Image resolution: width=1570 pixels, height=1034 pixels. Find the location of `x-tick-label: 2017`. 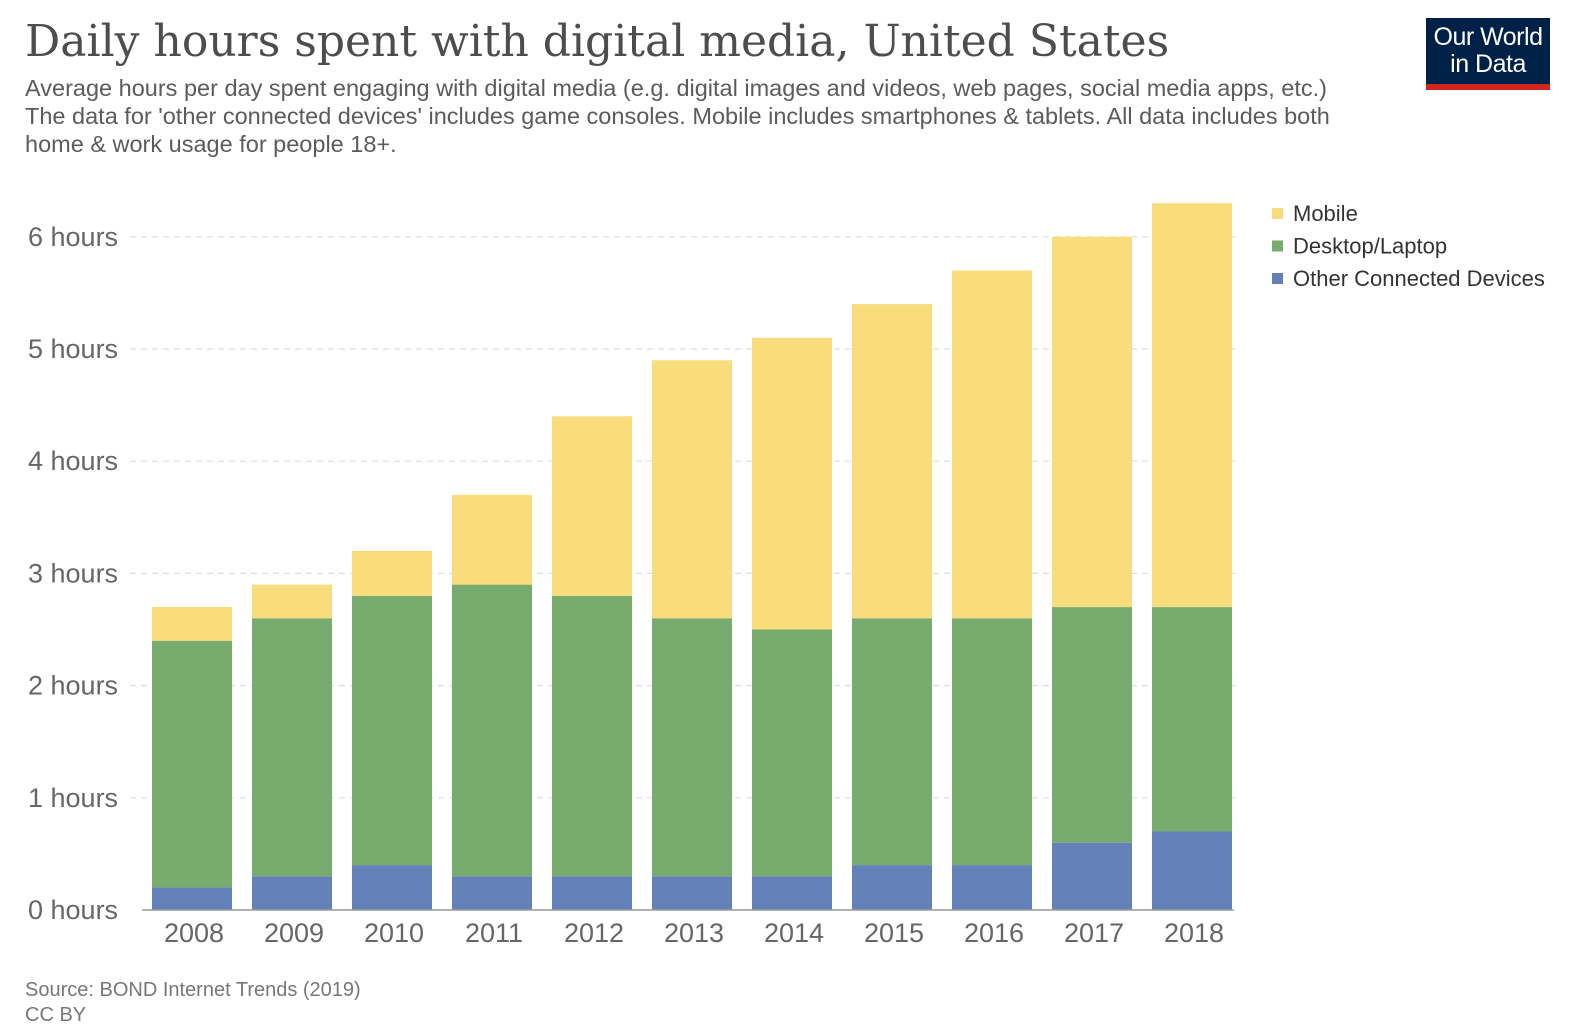

x-tick-label: 2017 is located at coordinates (1094, 933).